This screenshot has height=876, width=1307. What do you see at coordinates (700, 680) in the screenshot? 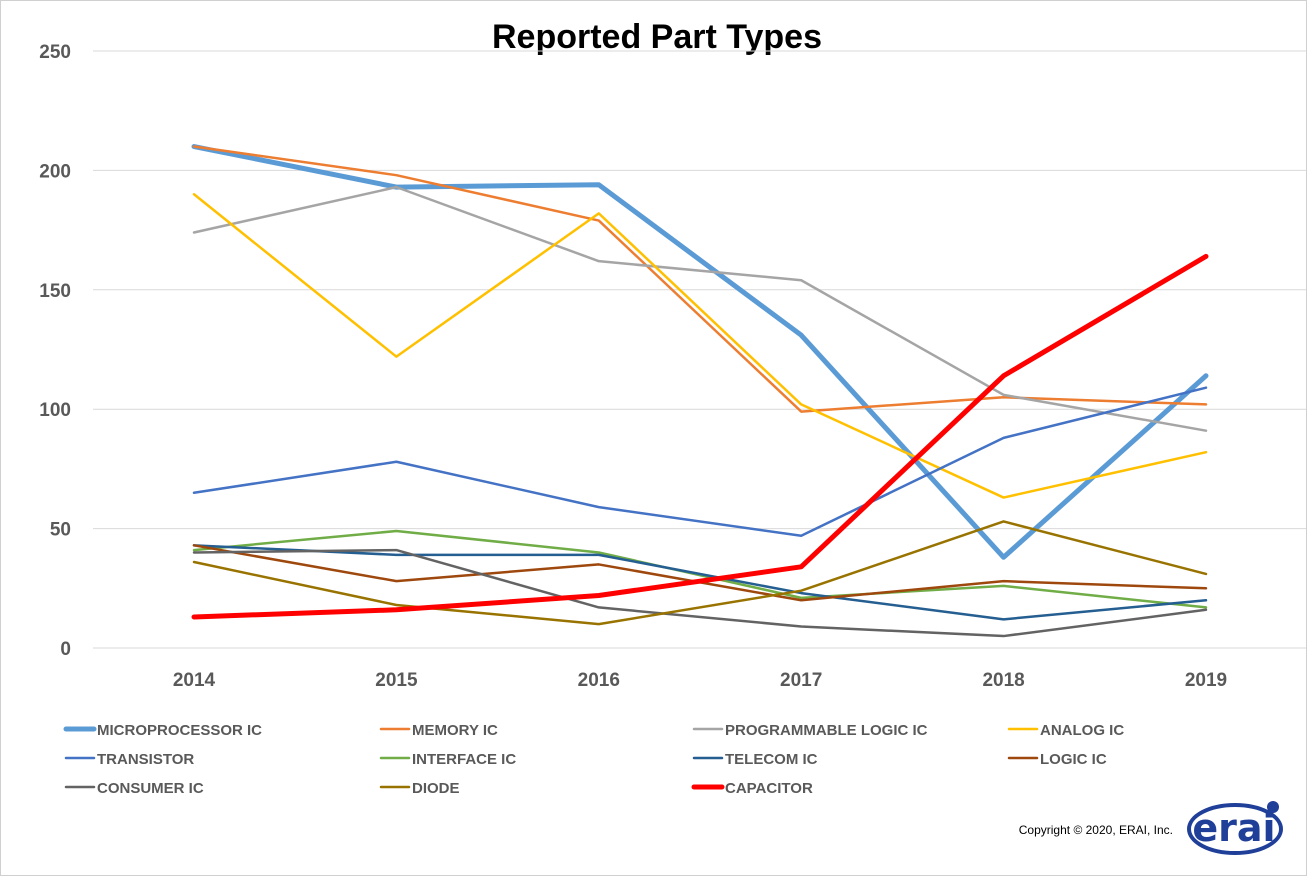
I see `x-axis-ticks: 2014 2015 2016 2017 2018 2019` at bounding box center [700, 680].